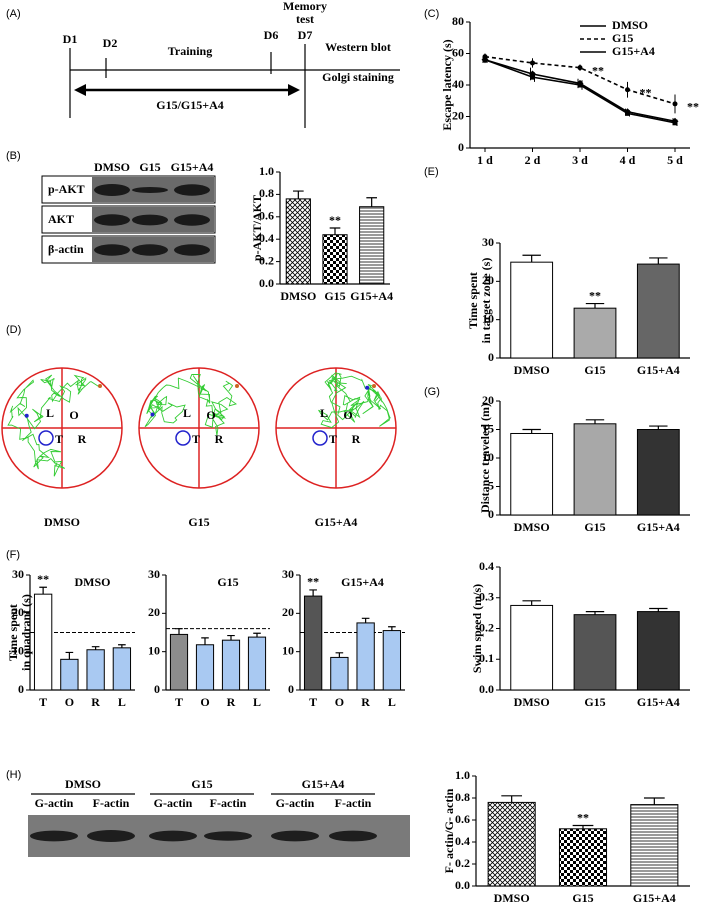  I want to click on y-axis-label: Distance traveled (m), so click(485, 458).